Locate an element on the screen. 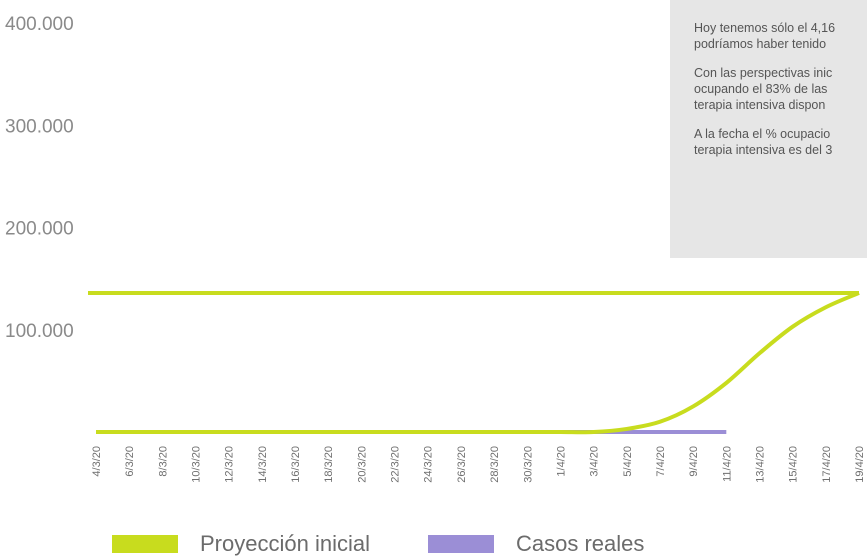 This screenshot has width=867, height=558. legend-item-casos-reales: Casos reales is located at coordinates (536, 544).